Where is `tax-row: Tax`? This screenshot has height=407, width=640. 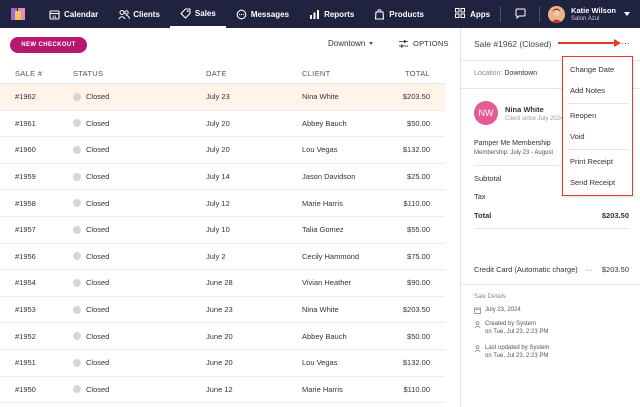 tax-row: Tax is located at coordinates (551, 196).